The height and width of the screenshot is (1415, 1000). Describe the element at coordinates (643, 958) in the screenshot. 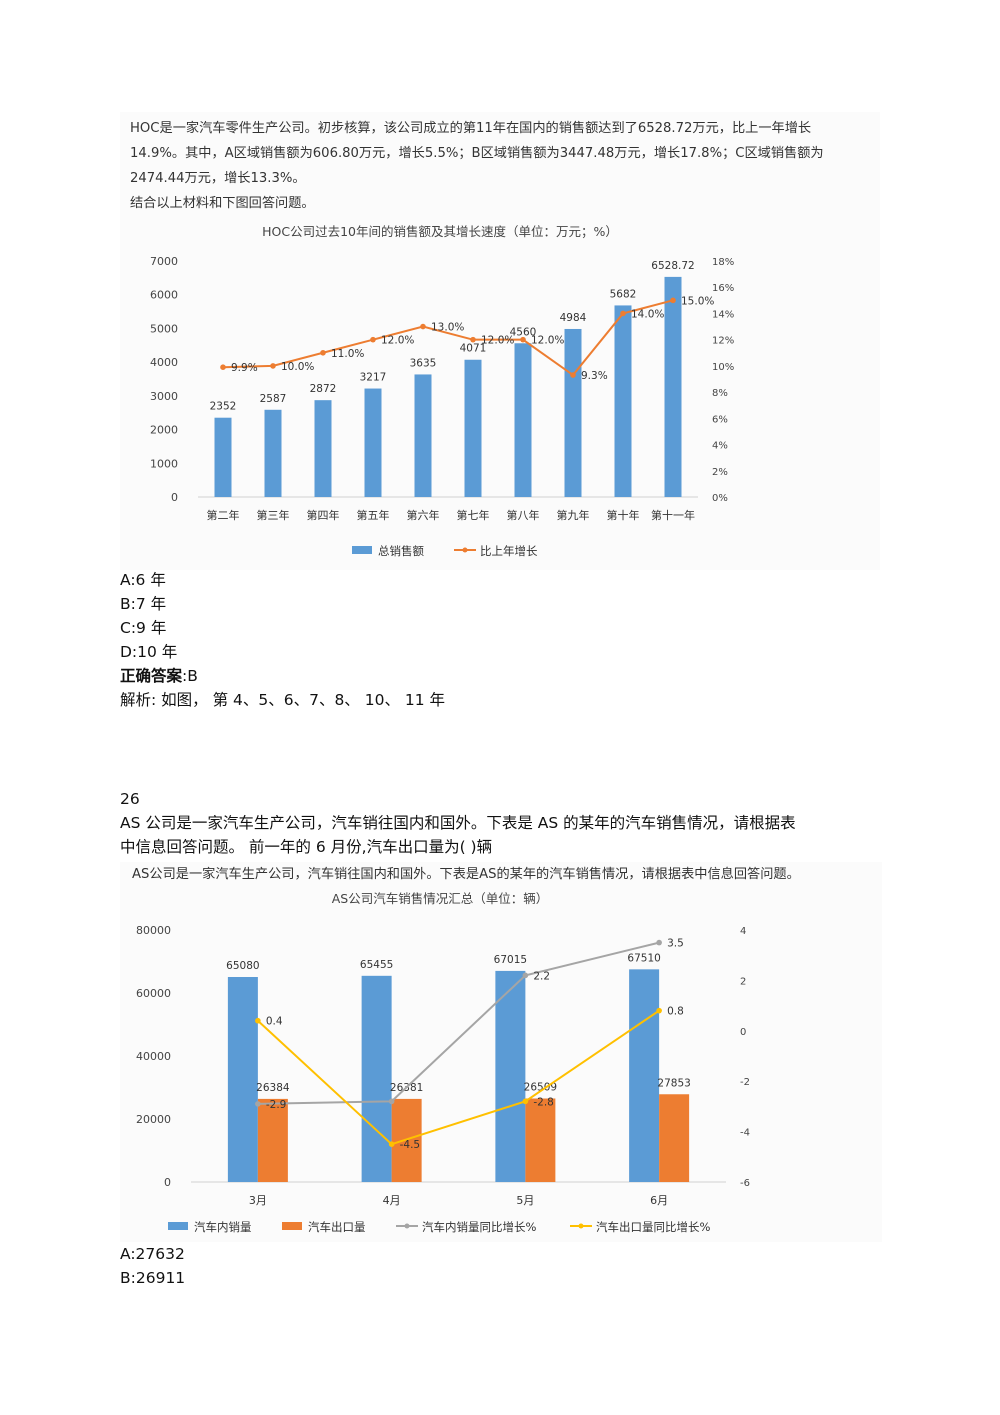

I see `bar-data-label: 67510` at that location.